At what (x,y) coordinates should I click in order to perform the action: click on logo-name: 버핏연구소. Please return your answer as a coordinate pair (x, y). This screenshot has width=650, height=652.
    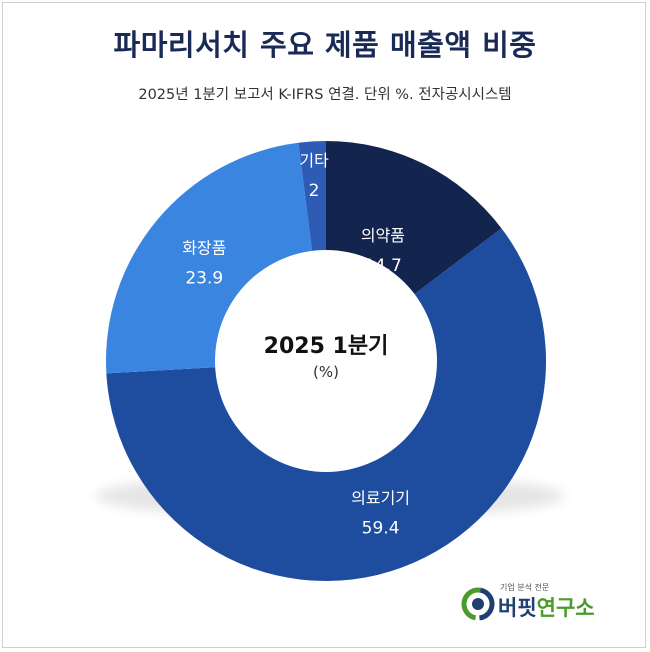
    Looking at the image, I should click on (546, 607).